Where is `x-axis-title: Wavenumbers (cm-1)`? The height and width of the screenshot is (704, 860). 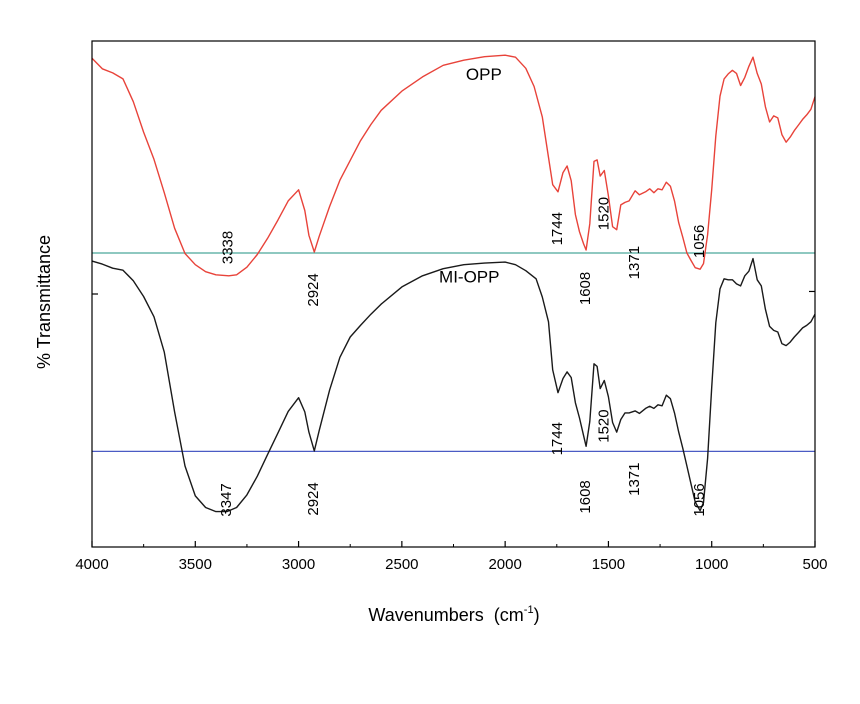
x-axis-title: Wavenumbers (cm-1) is located at coordinates (453, 614).